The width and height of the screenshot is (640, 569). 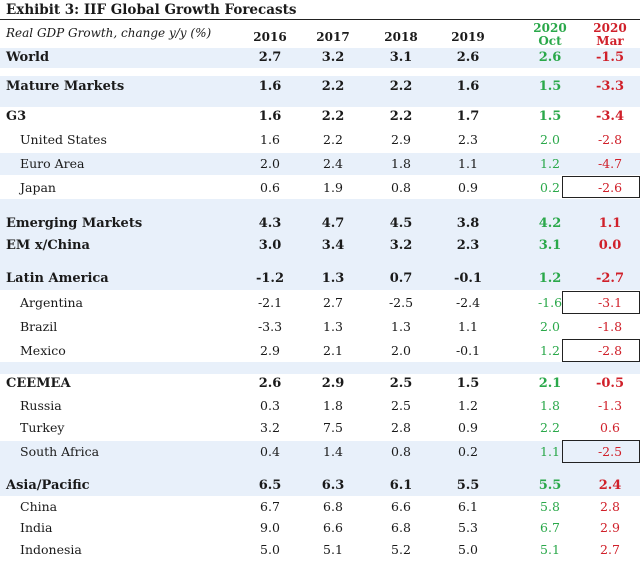 I want to click on header-oct-month: Oct, so click(x=550, y=41).